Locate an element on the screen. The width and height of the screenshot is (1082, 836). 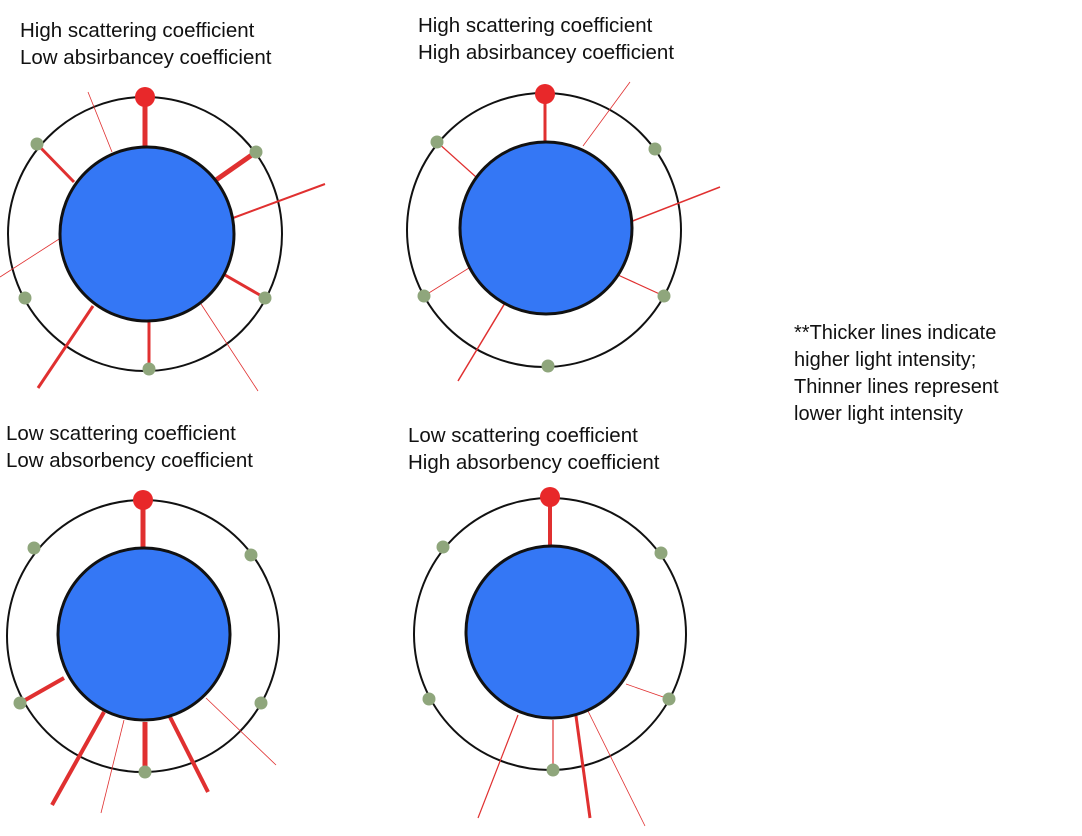
diagram-low-scatter-low-absorb is located at coordinates (143, 652).